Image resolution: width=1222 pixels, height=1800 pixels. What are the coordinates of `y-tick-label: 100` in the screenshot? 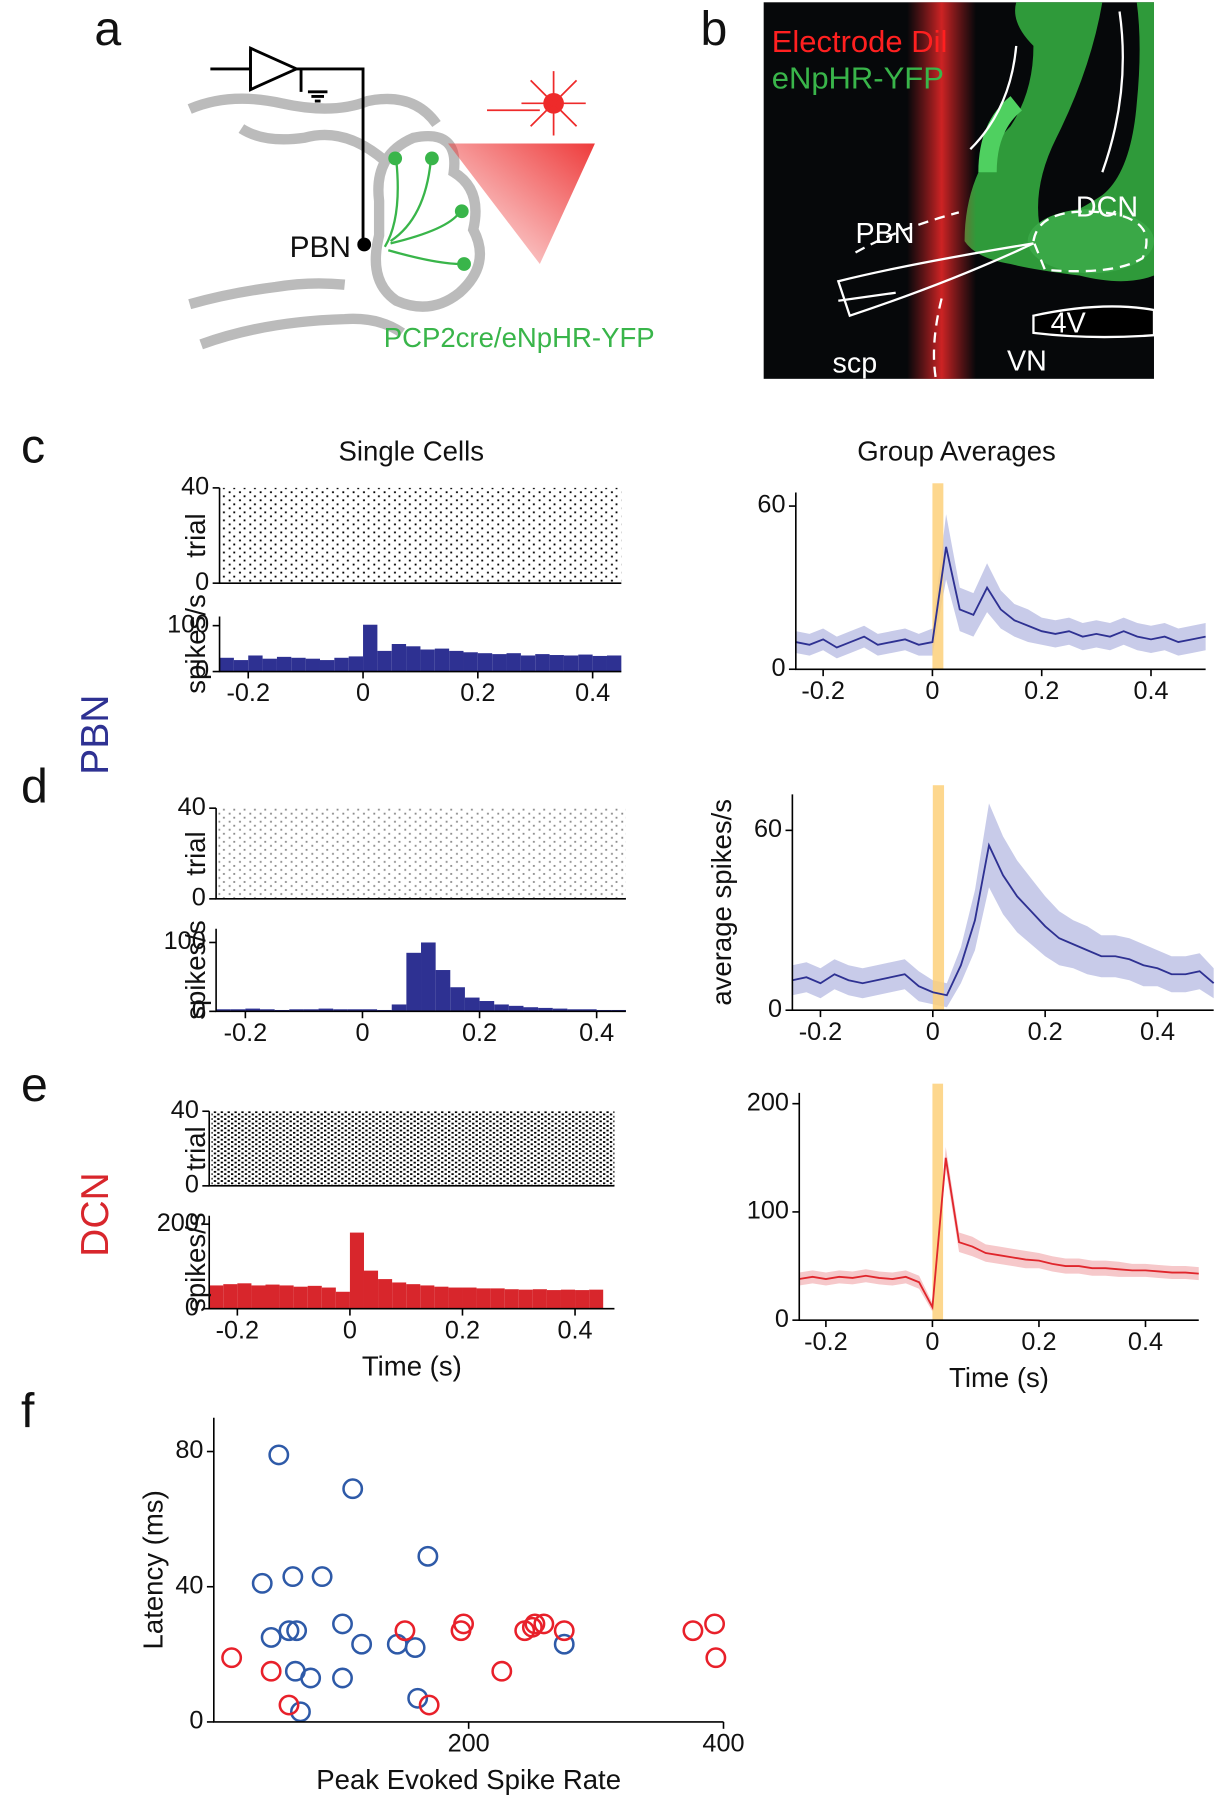 It's located at (768, 1211).